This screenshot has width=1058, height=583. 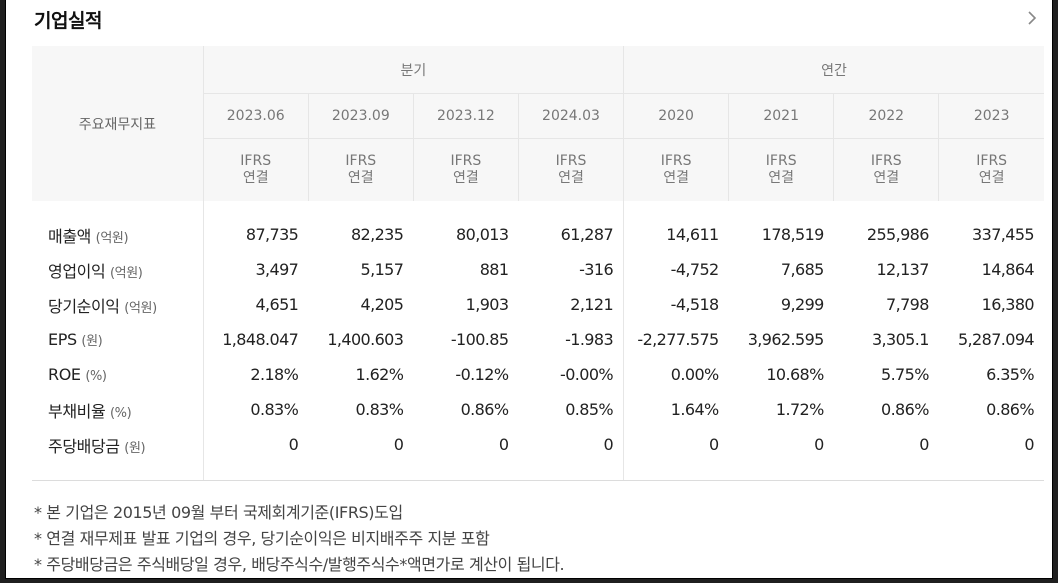 I want to click on table-cell: 1.72%, so click(x=799, y=409).